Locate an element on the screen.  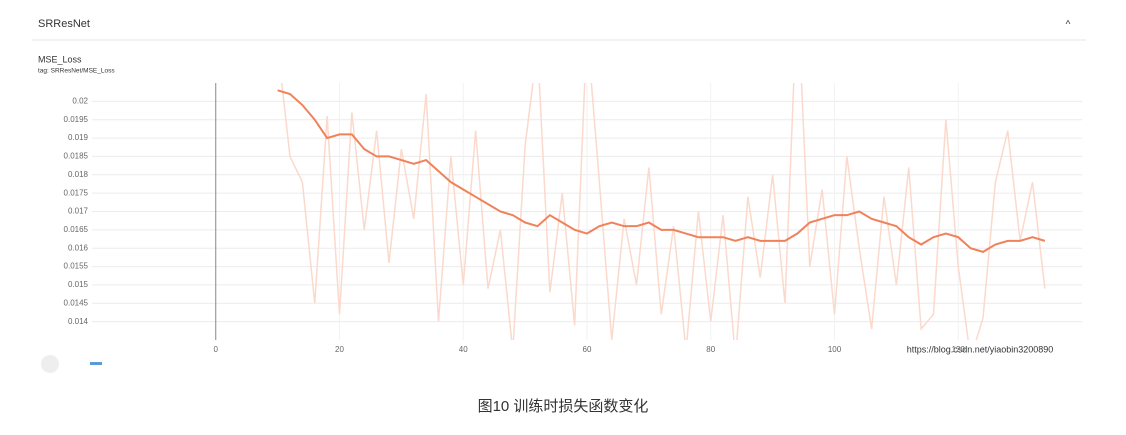
panel-title: SRResNet is located at coordinates (64, 24).